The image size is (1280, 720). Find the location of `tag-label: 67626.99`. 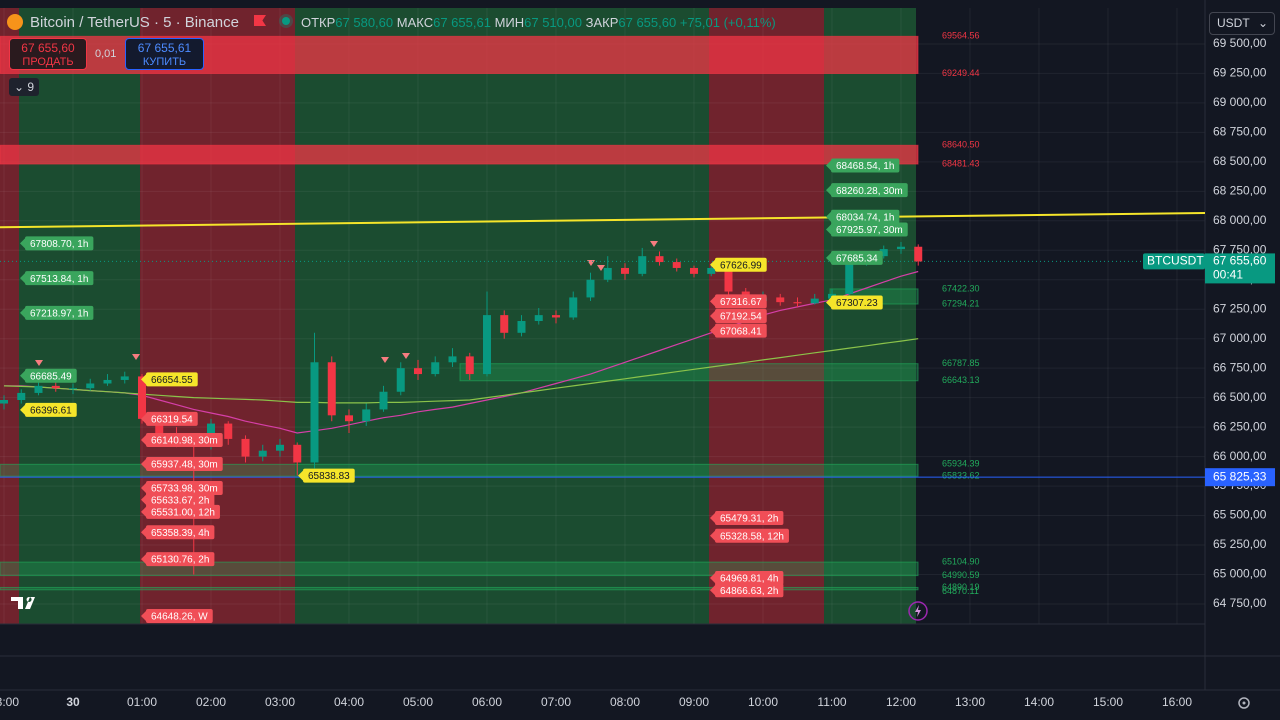

tag-label: 67626.99 is located at coordinates (741, 265).